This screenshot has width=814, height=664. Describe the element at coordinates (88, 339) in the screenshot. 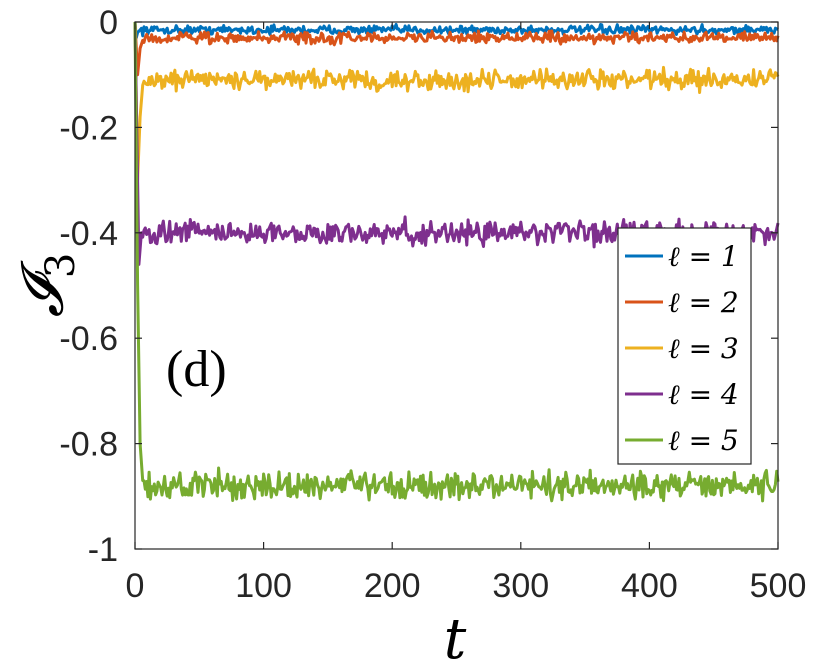

I see `y-tick-label: -0.6` at that location.